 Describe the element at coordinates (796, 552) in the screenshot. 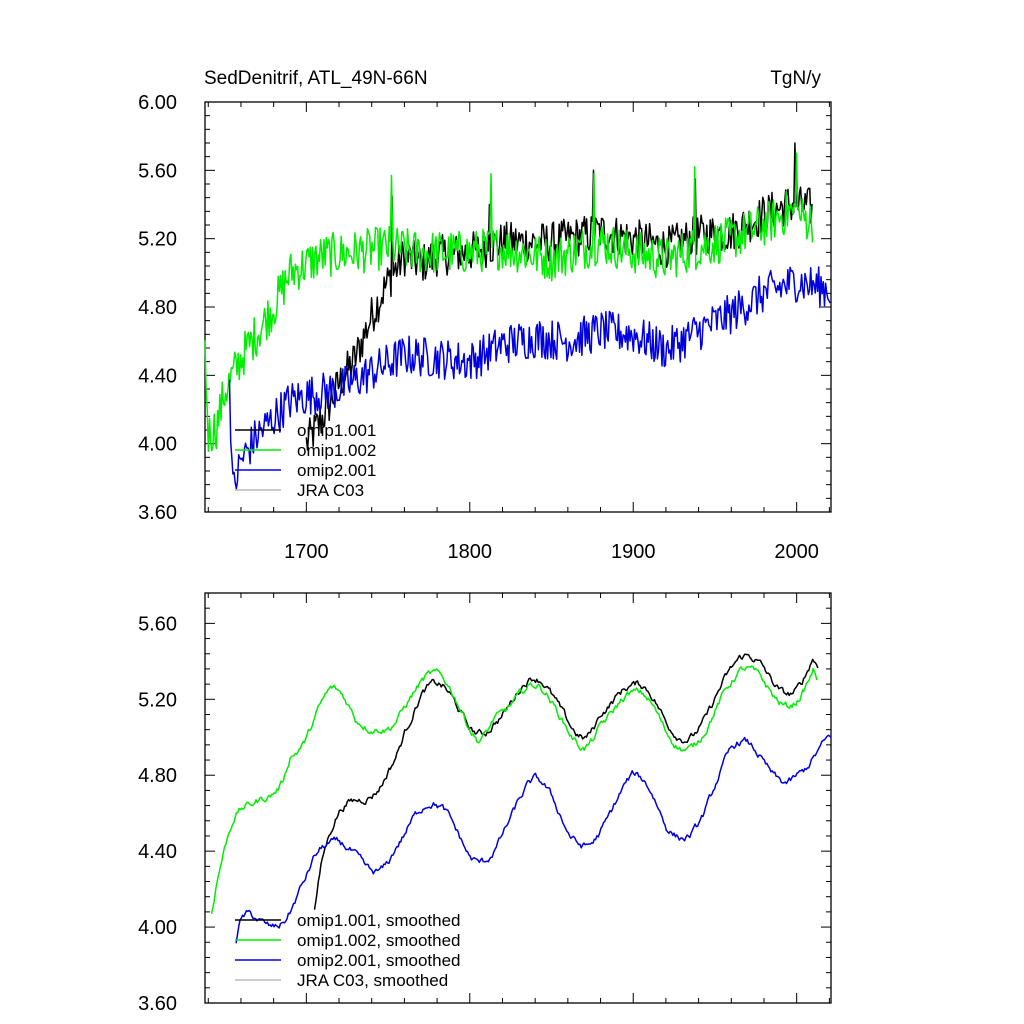

I see `x-tick-label: 2000` at that location.